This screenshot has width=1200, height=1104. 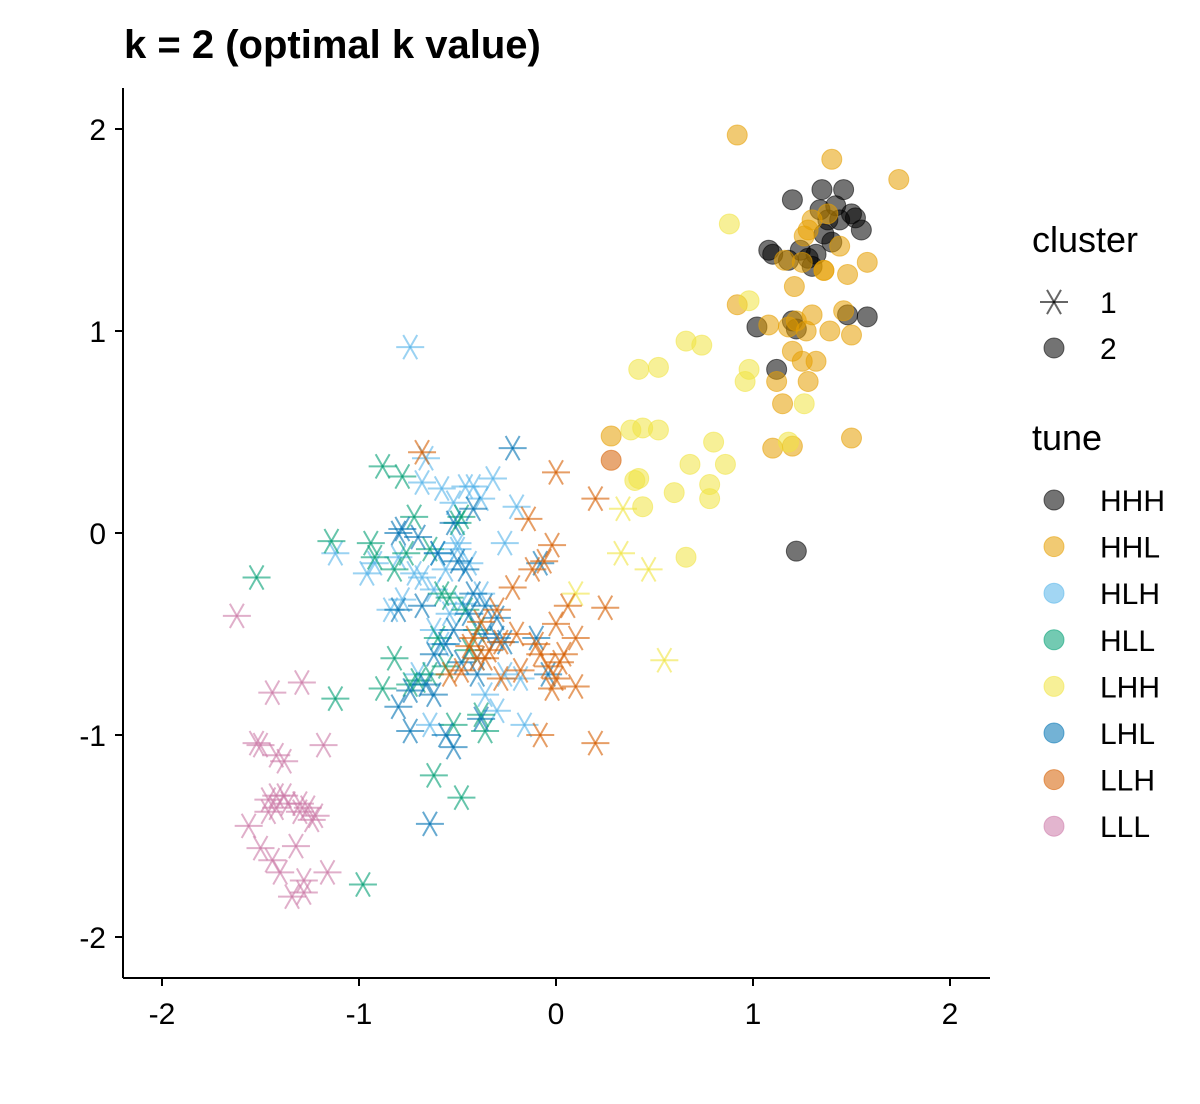 What do you see at coordinates (92, 736) in the screenshot?
I see `y-tick-label: -1` at bounding box center [92, 736].